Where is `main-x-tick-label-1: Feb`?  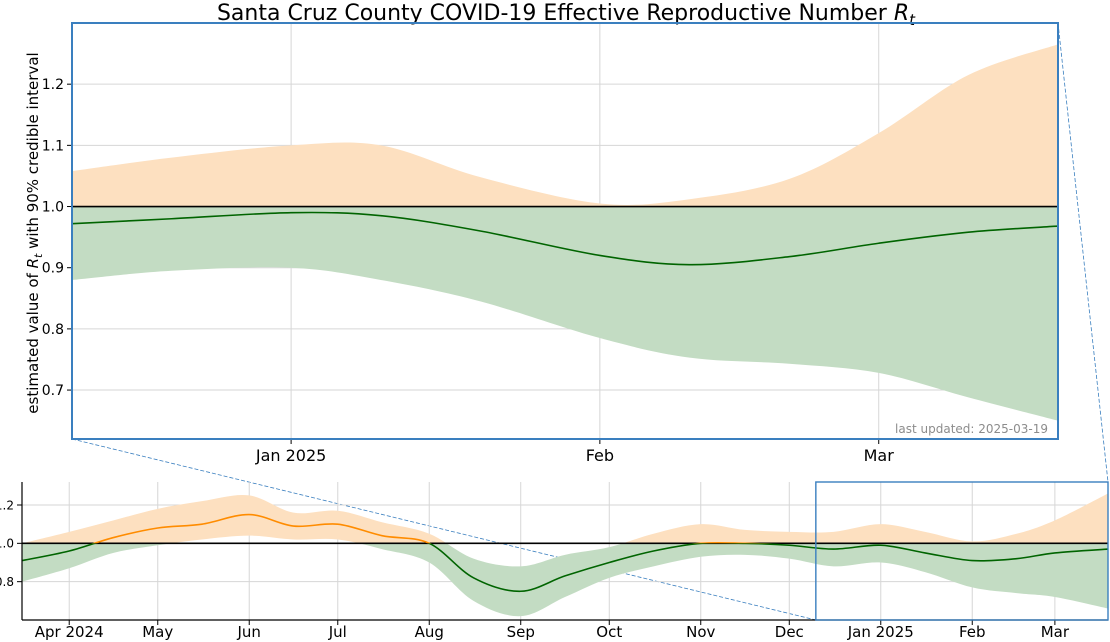
main-x-tick-label-1: Feb is located at coordinates (600, 455).